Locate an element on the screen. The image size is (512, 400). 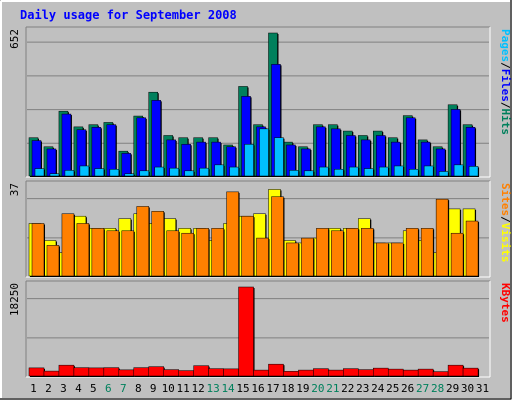
day-label-30: 30 is located at coordinates (467, 388).